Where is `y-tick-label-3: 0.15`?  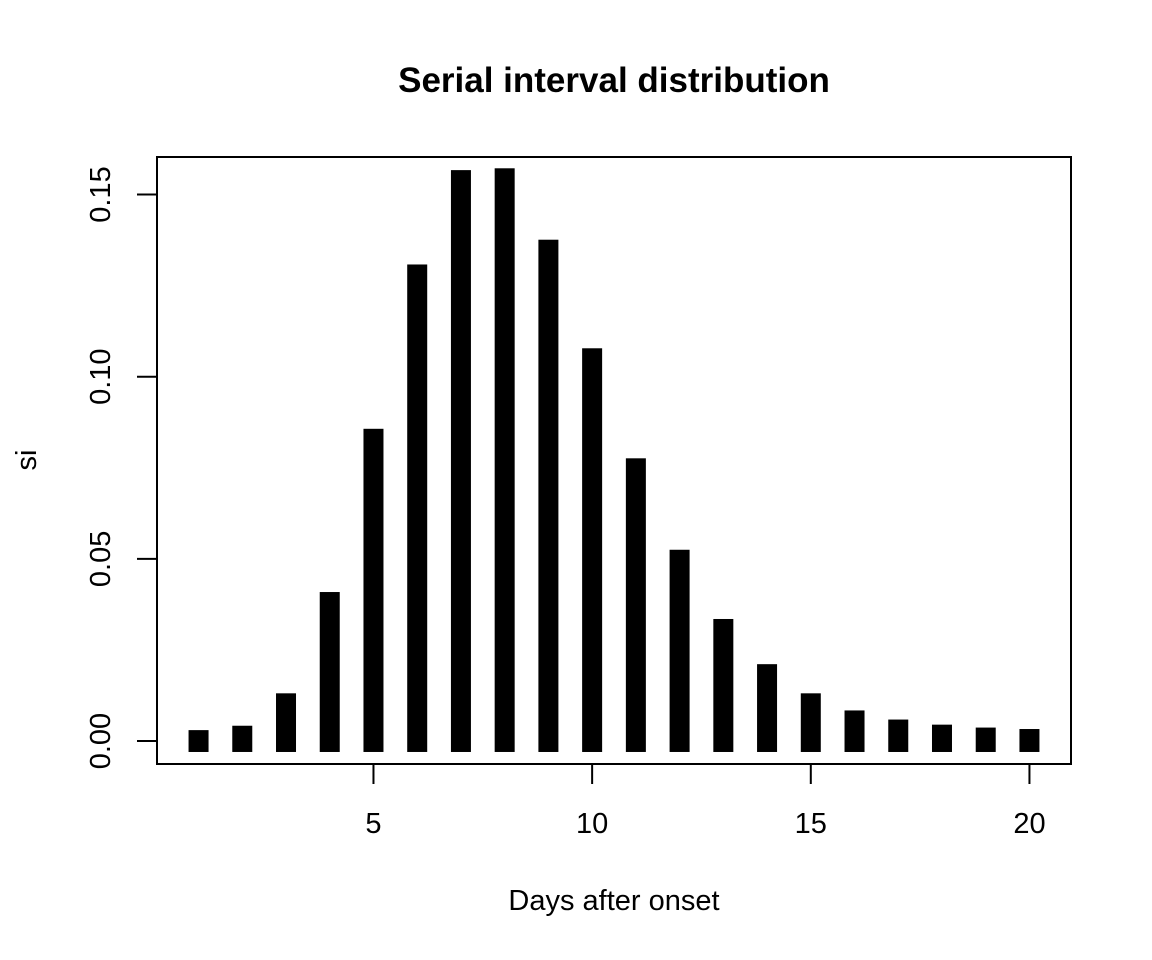 y-tick-label-3: 0.15 is located at coordinates (101, 194).